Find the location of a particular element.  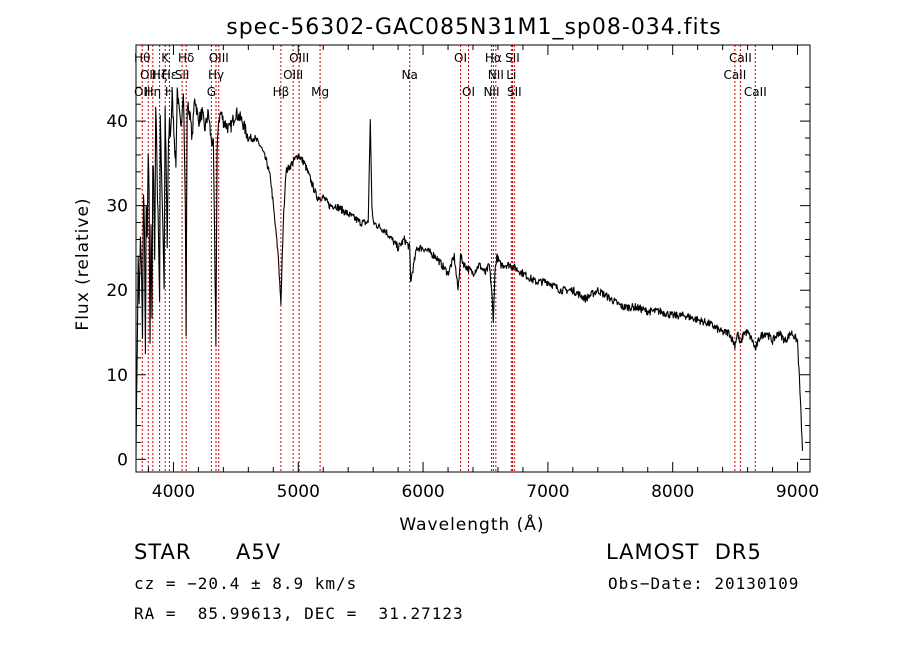

x-tick-label: 9000 is located at coordinates (797, 492).